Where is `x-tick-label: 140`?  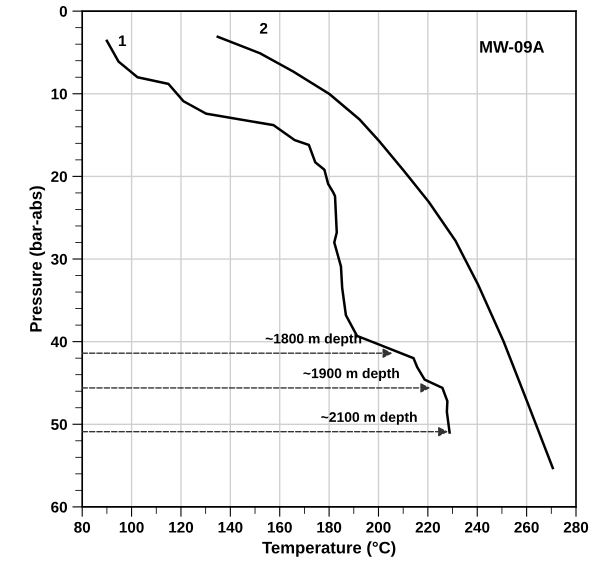 x-tick-label: 140 is located at coordinates (230, 527).